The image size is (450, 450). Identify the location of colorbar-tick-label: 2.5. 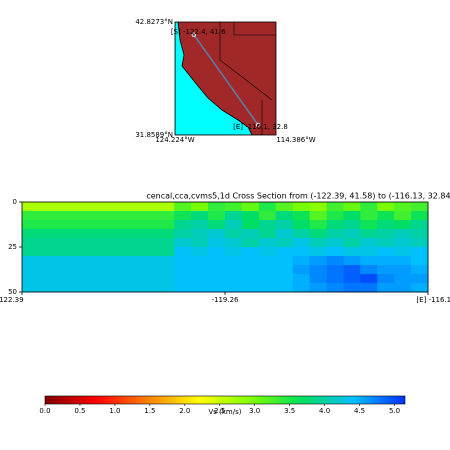
(219, 411).